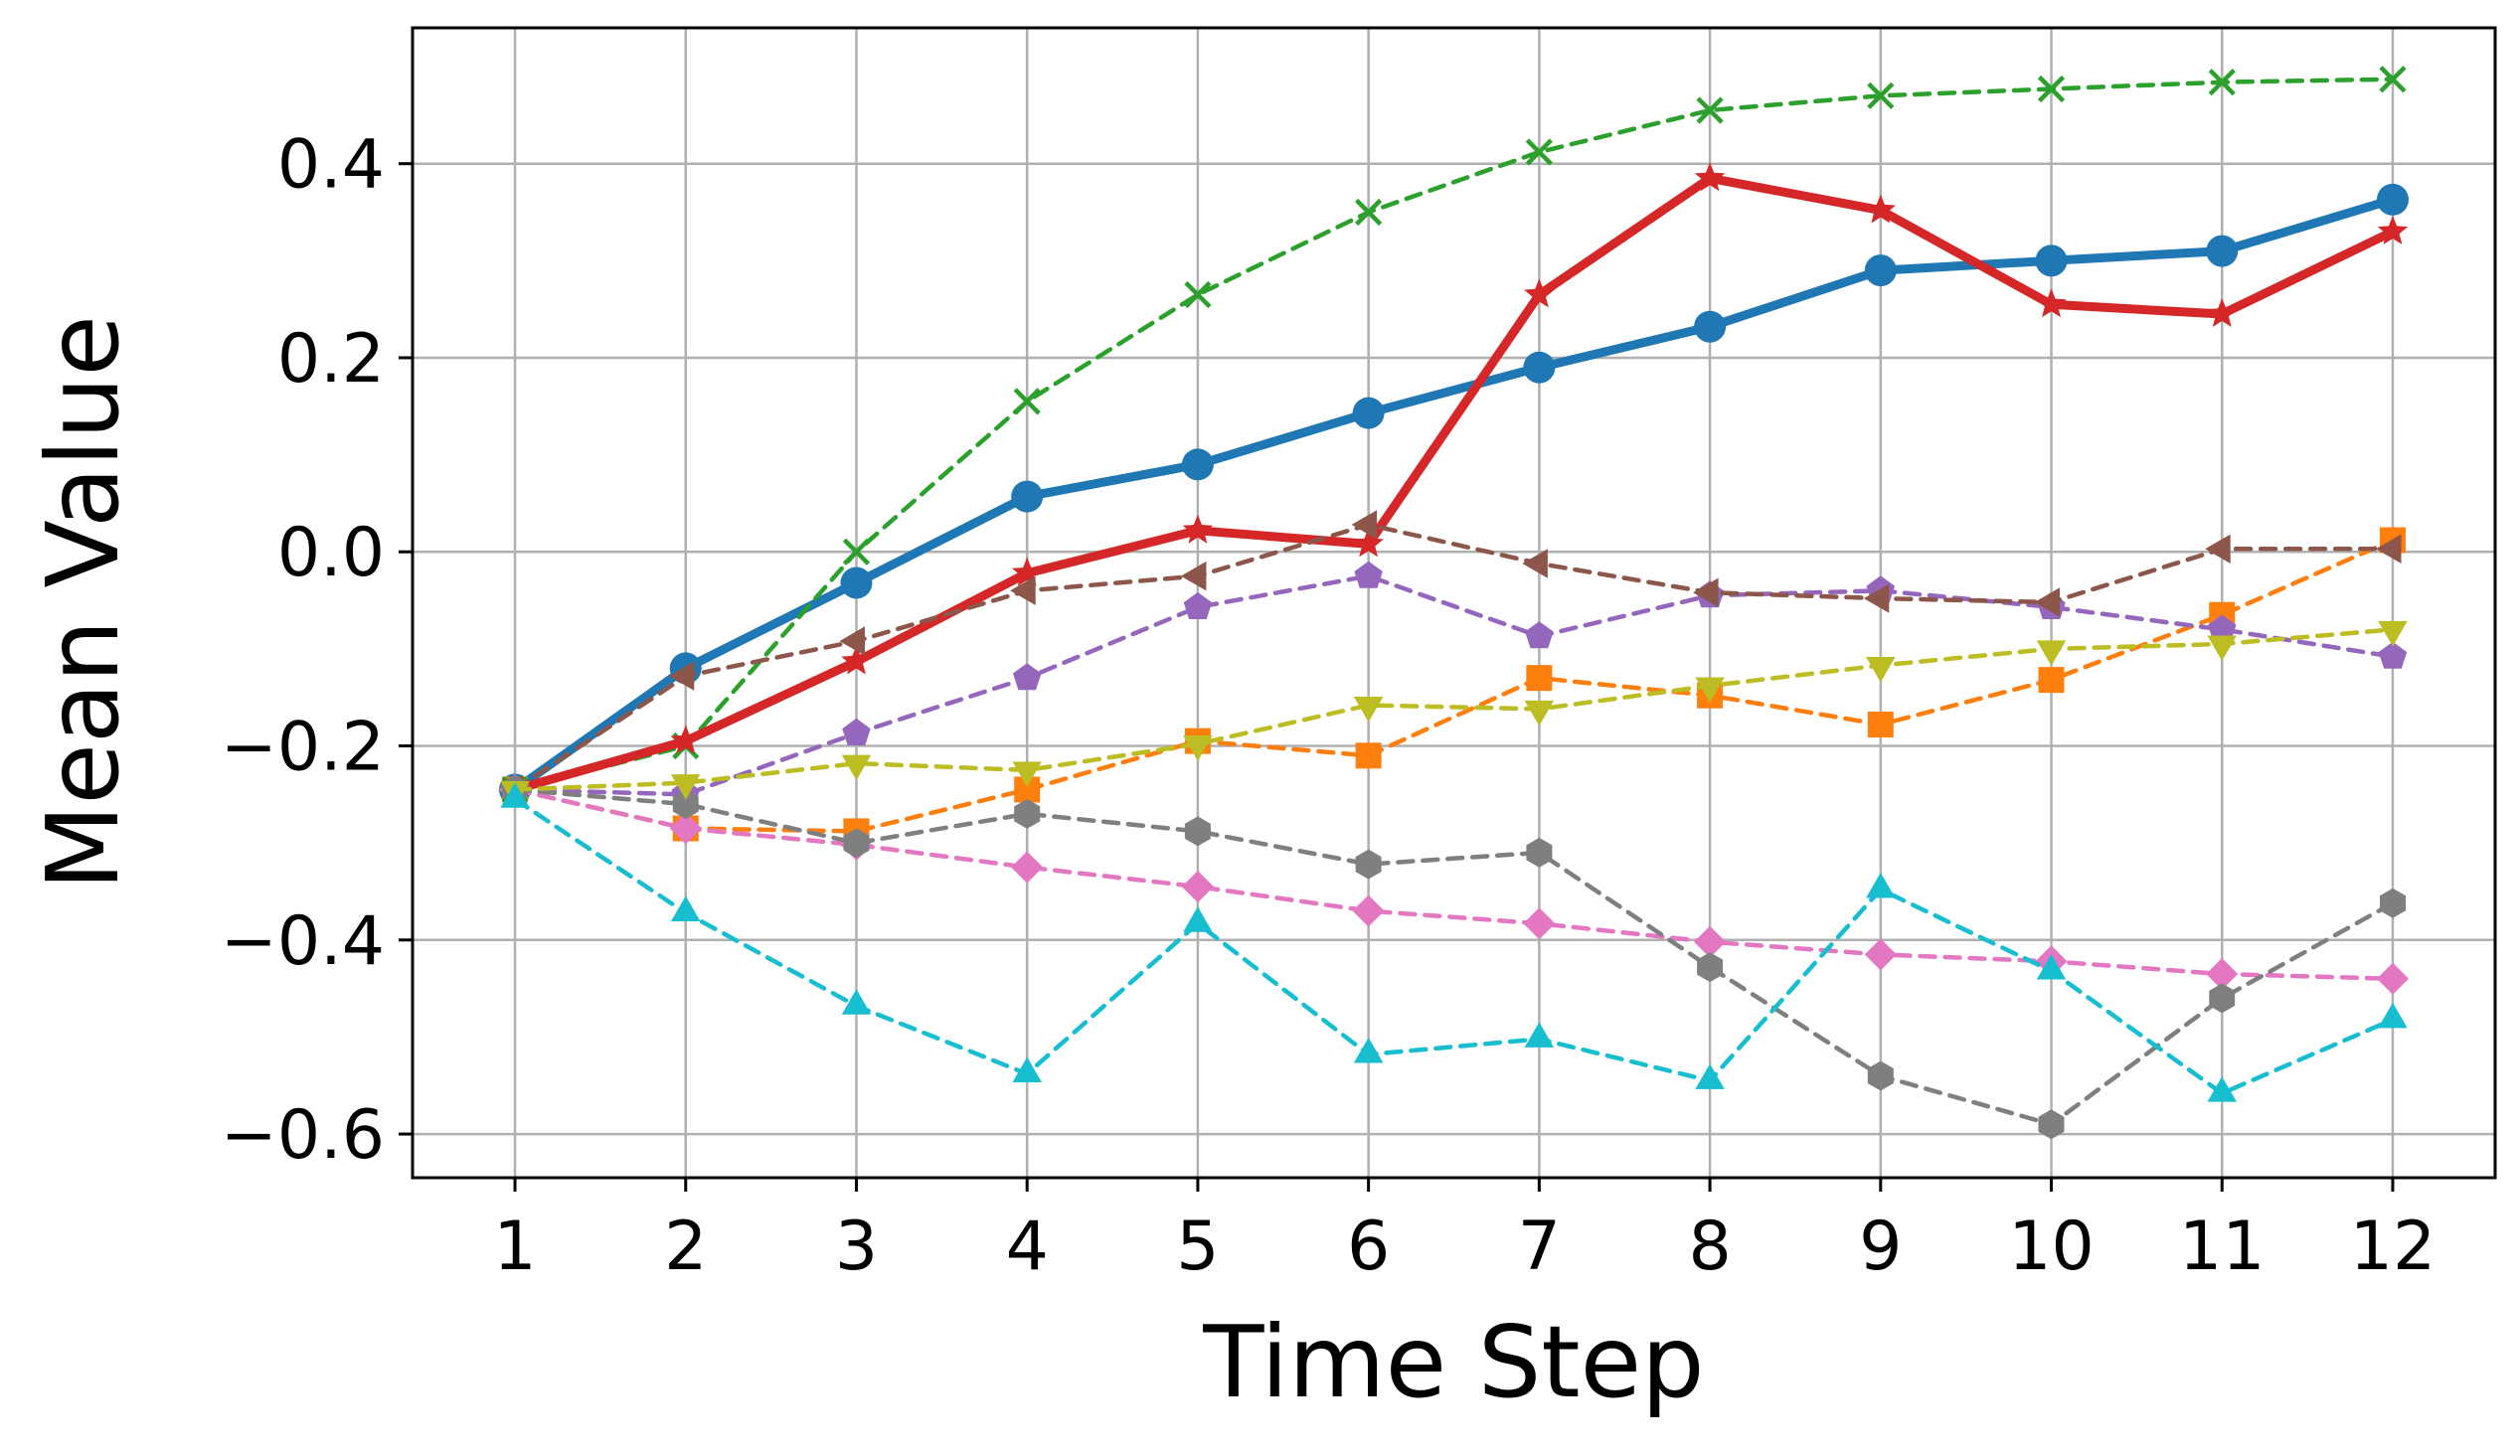 The width and height of the screenshot is (2520, 1456). I want to click on x-tick-label: 6, so click(1368, 1247).